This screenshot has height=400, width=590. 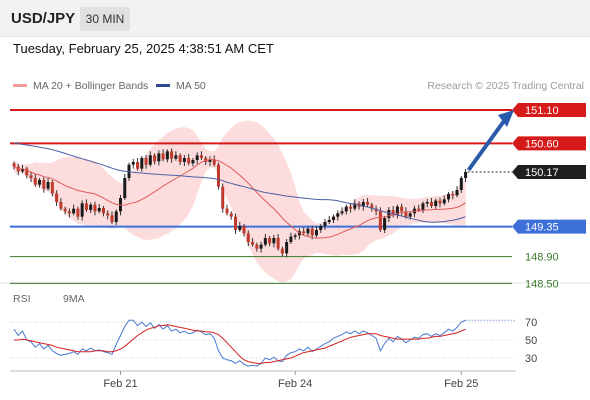 I want to click on rsi-line, so click(x=239, y=343).